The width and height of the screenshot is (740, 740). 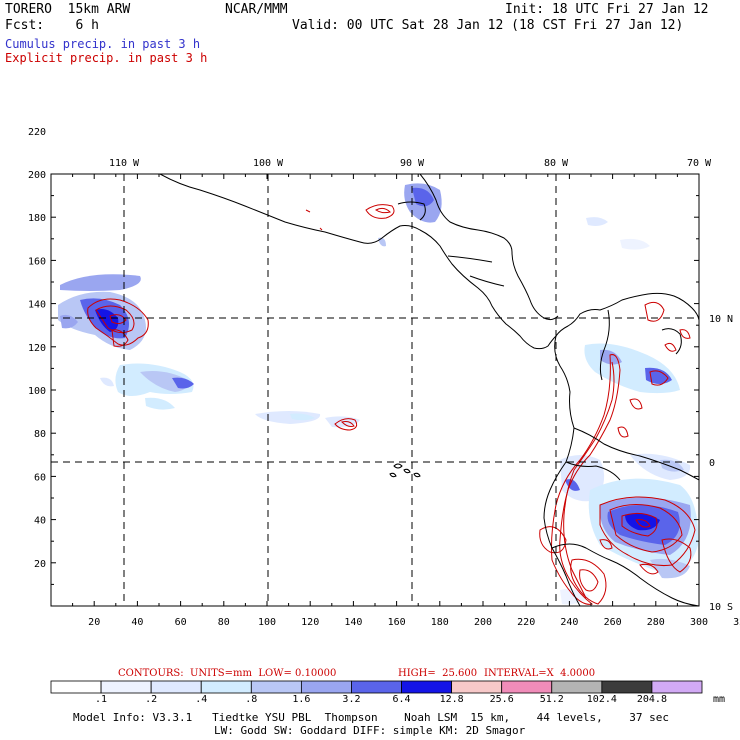 What do you see at coordinates (267, 622) in the screenshot?
I see `x-tick-label: 100` at bounding box center [267, 622].